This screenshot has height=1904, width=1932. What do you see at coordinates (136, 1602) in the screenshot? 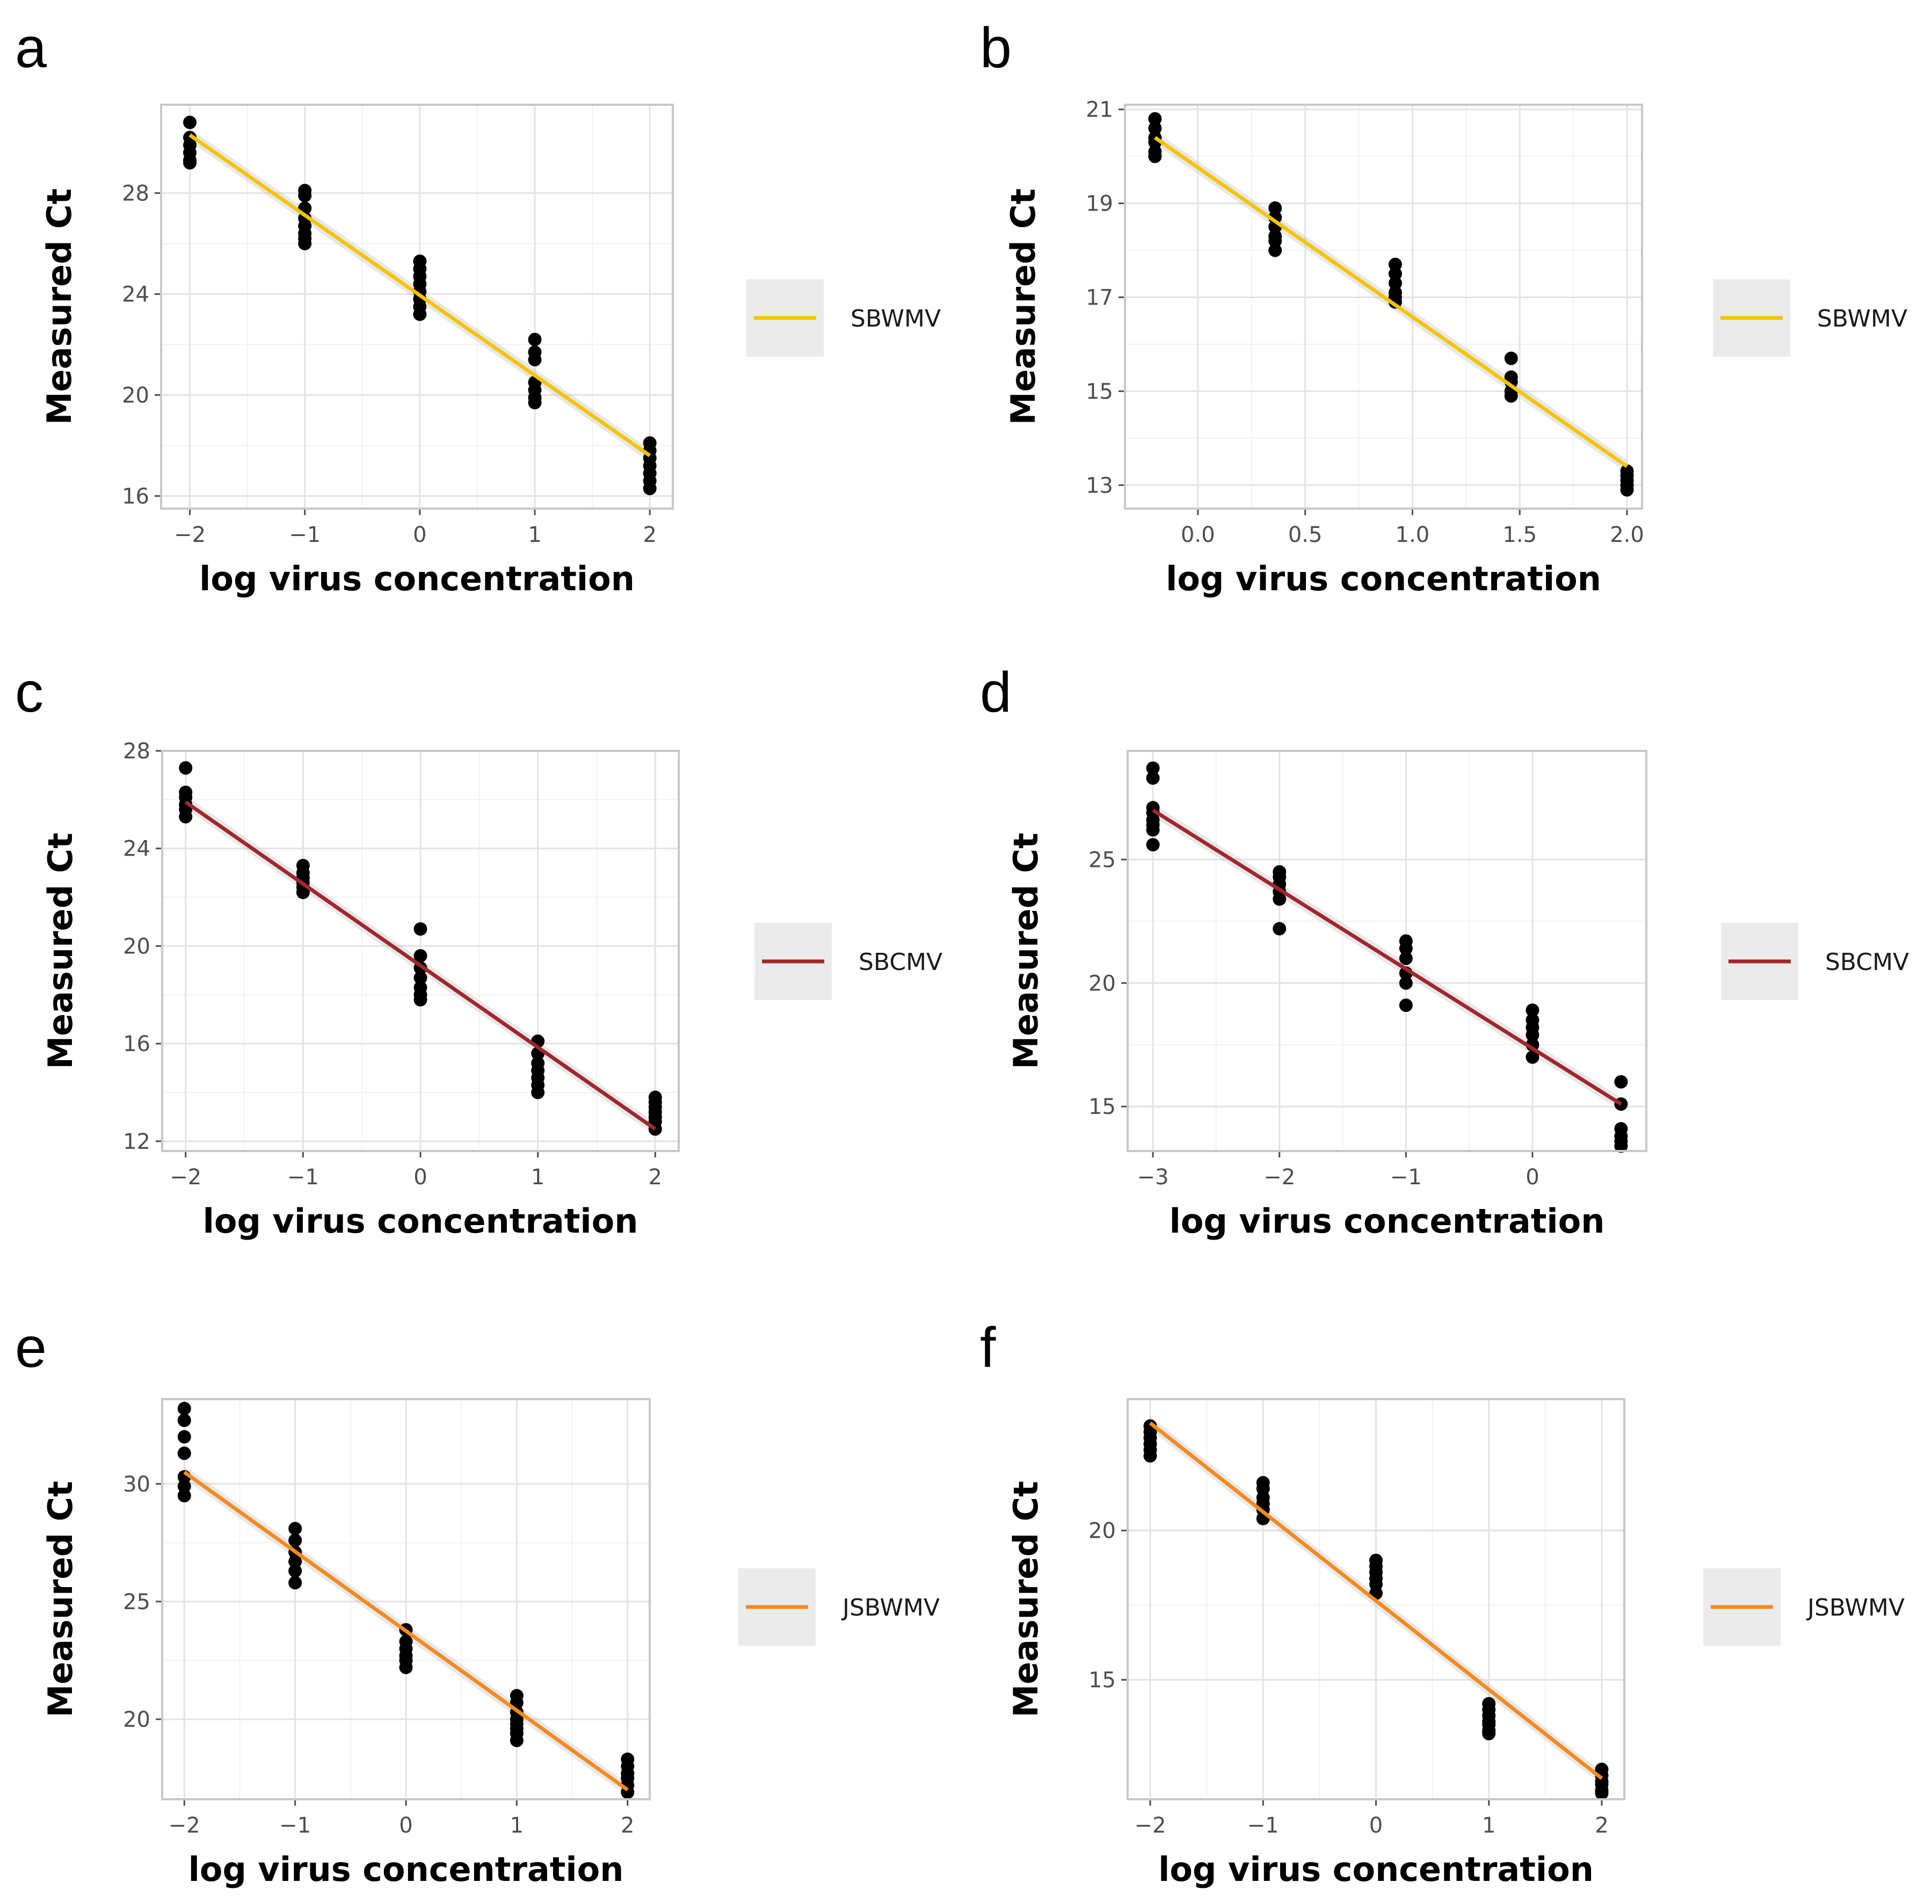
I see `y-tick-label: 25` at bounding box center [136, 1602].